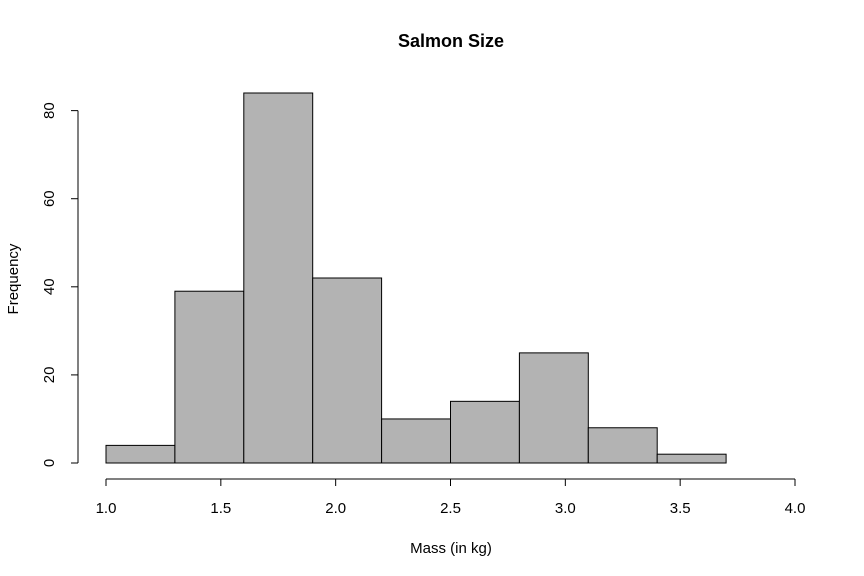  Describe the element at coordinates (49, 110) in the screenshot. I see `y-tick-label: 80` at that location.